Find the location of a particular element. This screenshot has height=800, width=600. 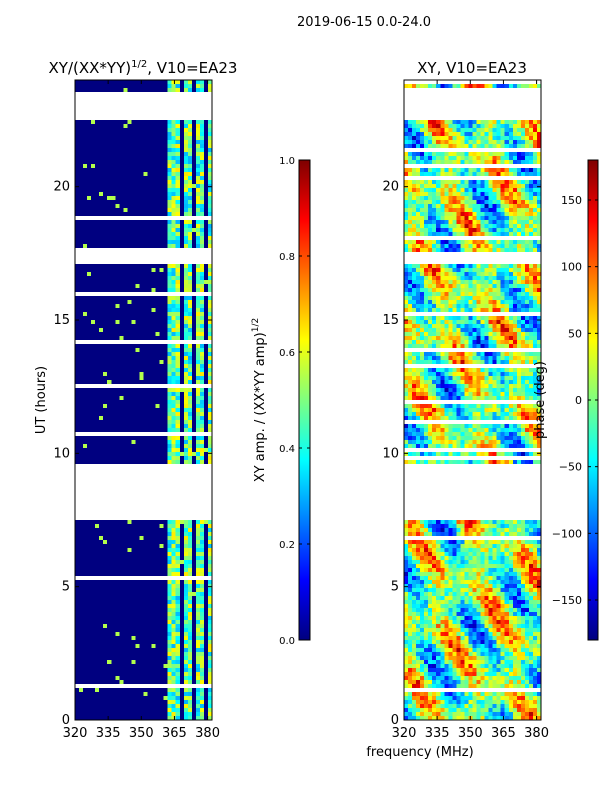

colorbar-tick-label: −50 is located at coordinates (570, 467).